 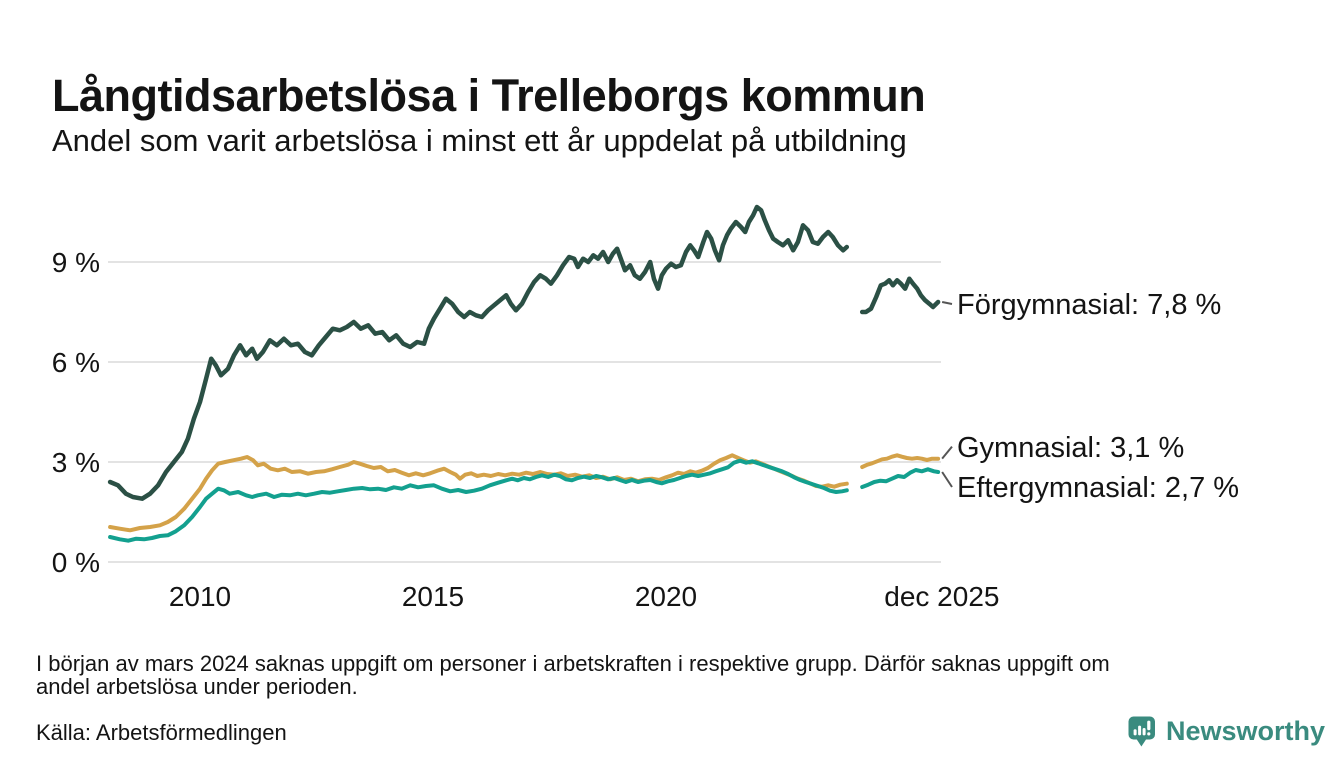 What do you see at coordinates (1149, 734) in the screenshot?
I see `logo-exclamation-dot` at bounding box center [1149, 734].